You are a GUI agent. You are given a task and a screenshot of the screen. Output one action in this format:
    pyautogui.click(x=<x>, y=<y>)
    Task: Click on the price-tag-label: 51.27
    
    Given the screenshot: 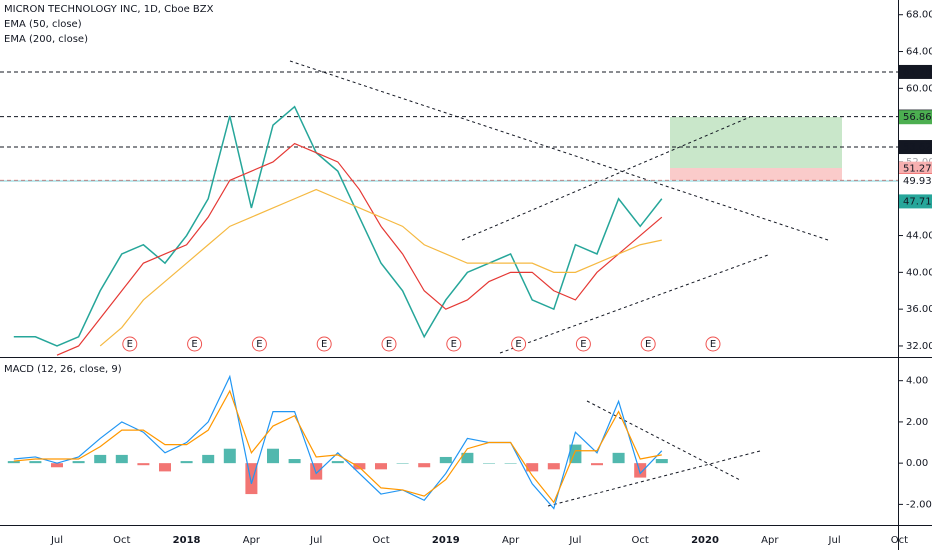 What is the action you would take?
    pyautogui.click(x=917, y=169)
    